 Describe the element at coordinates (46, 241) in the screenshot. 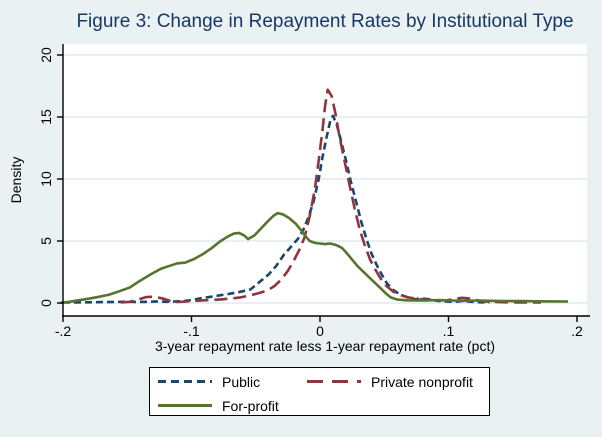

I see `y-tick-label-5: 5` at that location.